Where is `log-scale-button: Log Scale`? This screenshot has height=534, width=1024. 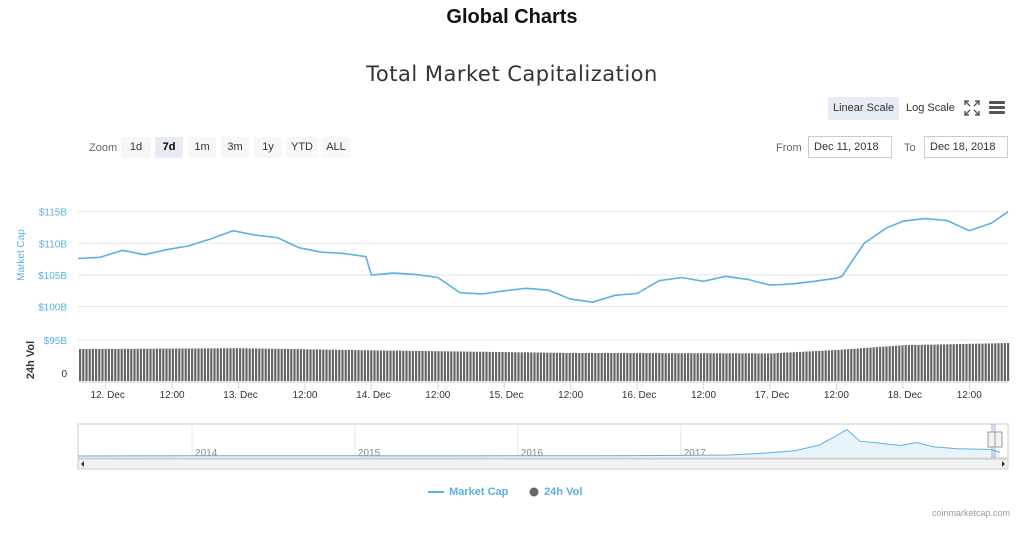 log-scale-button: Log Scale is located at coordinates (930, 108).